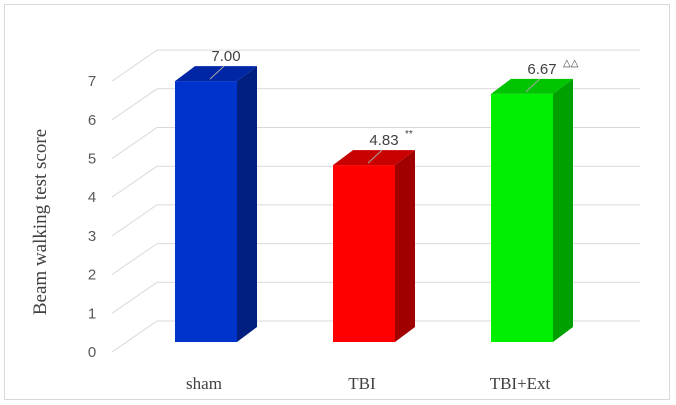  What do you see at coordinates (541, 69) in the screenshot?
I see `data-label: 6.67` at bounding box center [541, 69].